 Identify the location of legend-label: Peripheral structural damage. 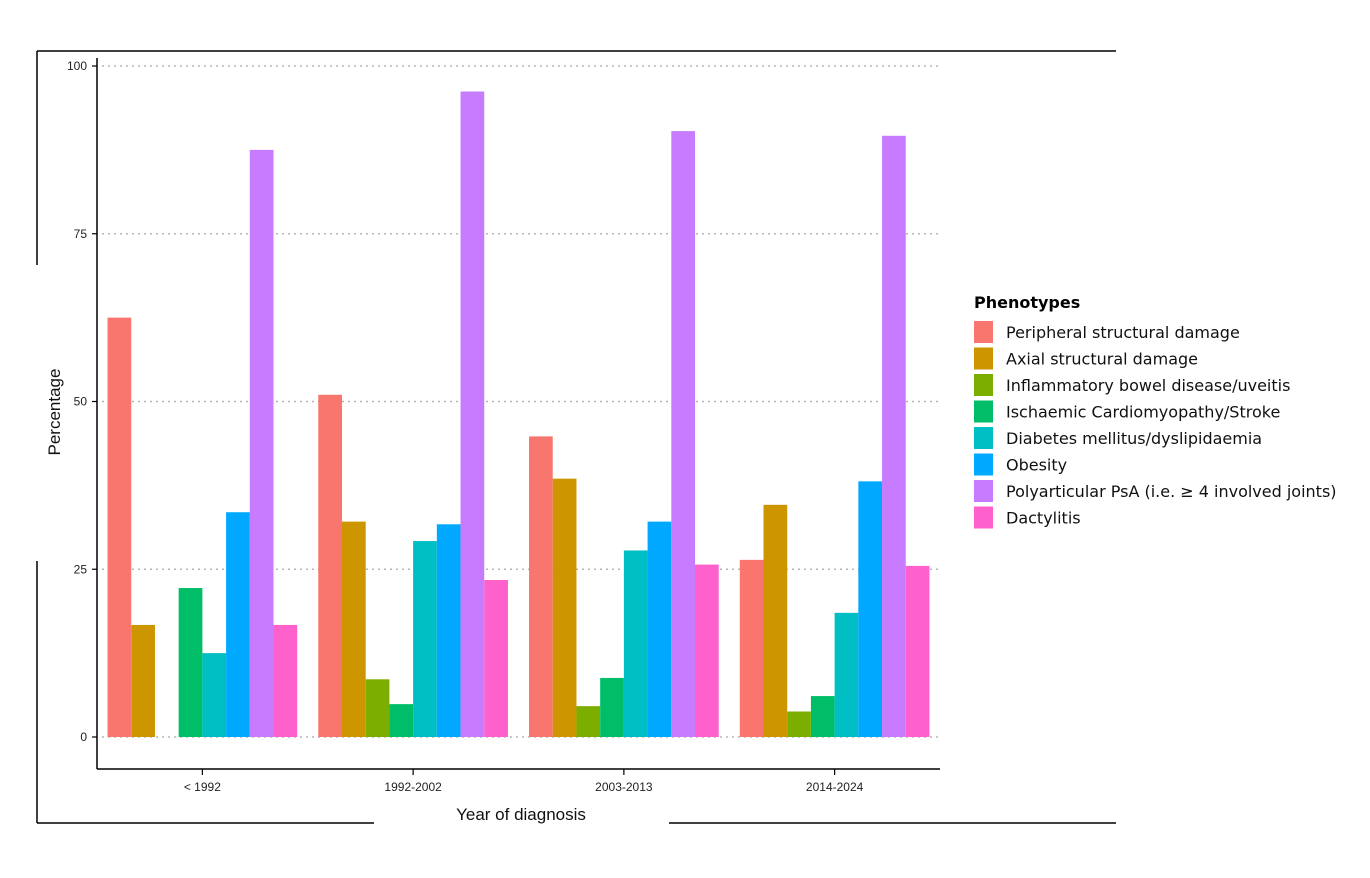
(1123, 332).